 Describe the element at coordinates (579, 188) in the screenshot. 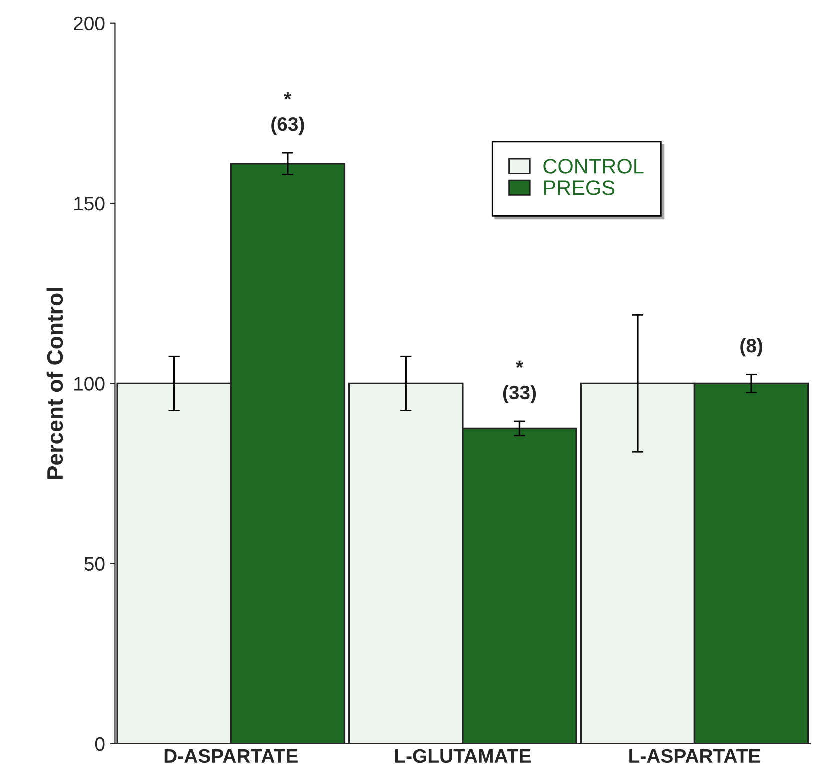

I see `legend-label: PREGS` at that location.